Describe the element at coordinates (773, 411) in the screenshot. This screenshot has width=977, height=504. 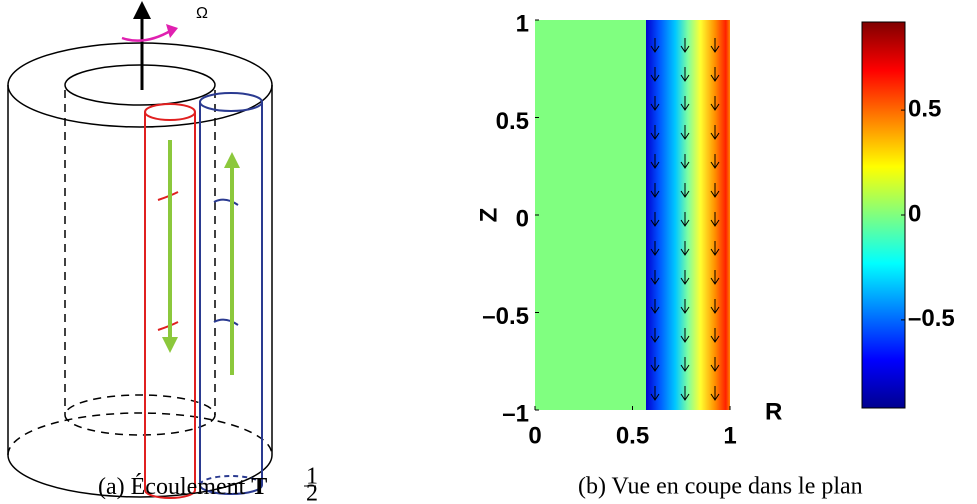
I see `x-axis-label: R` at that location.